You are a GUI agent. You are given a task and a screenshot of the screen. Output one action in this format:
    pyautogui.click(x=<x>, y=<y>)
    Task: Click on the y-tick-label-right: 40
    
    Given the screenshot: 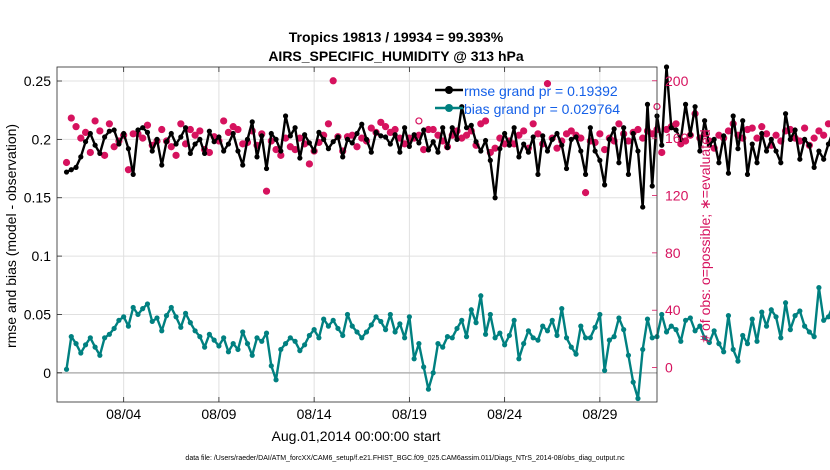 What is the action you would take?
    pyautogui.click(x=673, y=310)
    